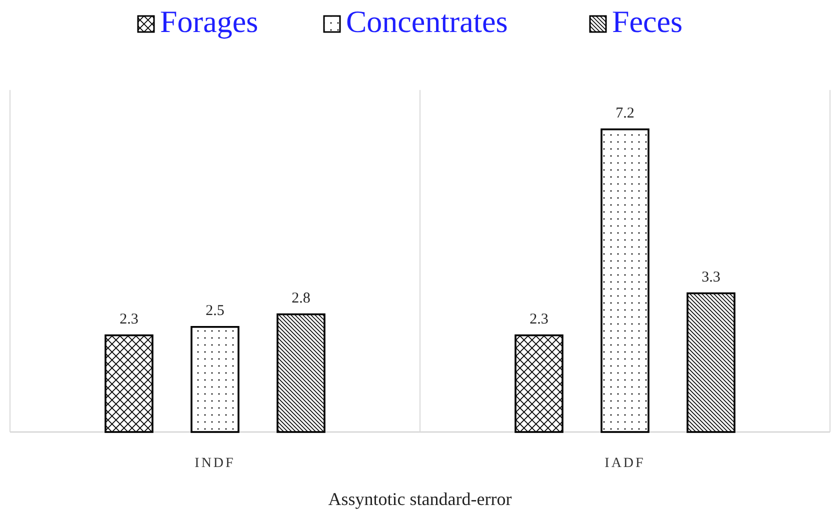  I want to click on legend-label: Feces, so click(647, 21).